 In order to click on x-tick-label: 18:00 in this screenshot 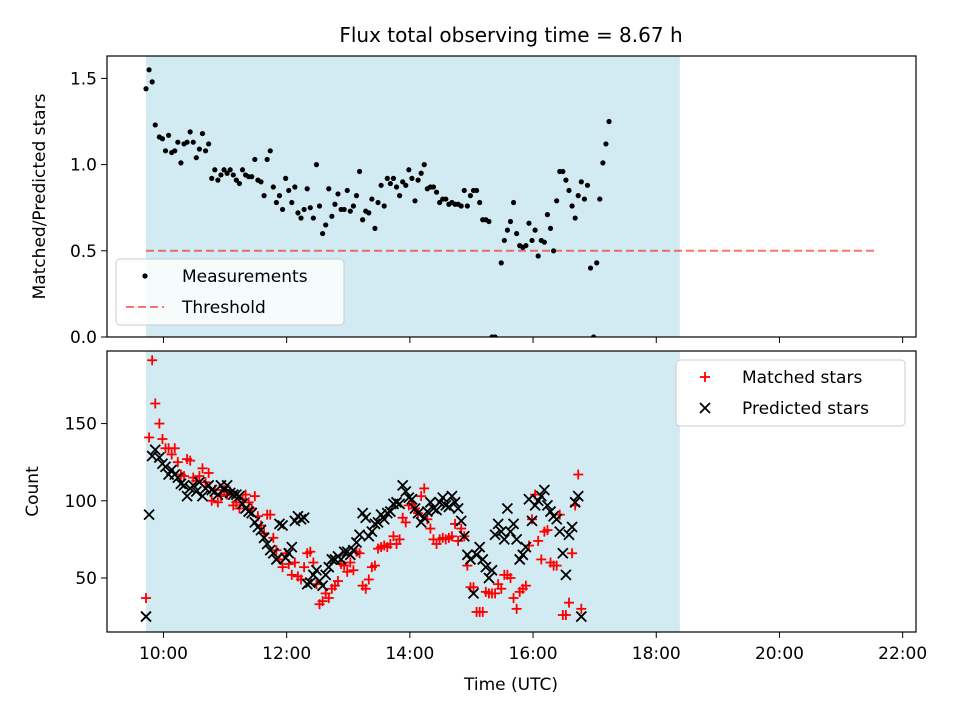, I will do `click(656, 654)`.